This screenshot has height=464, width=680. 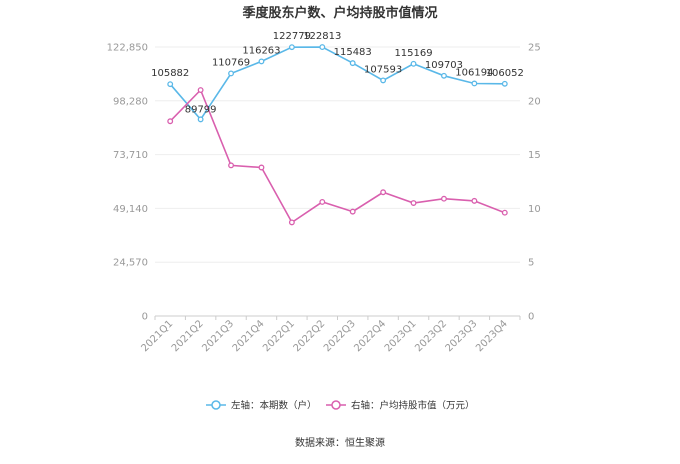 What do you see at coordinates (279, 336) in the screenshot?
I see `x-tick-label: 2022Q1` at bounding box center [279, 336].